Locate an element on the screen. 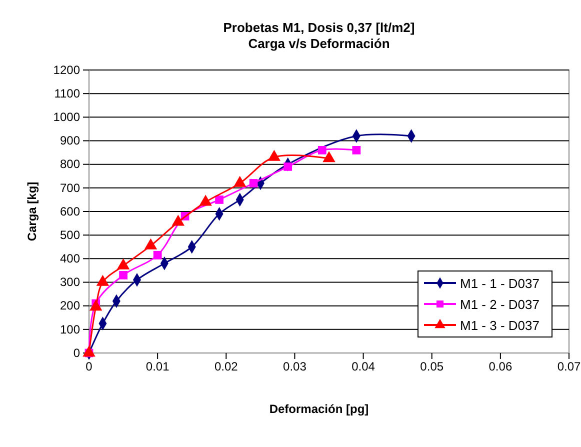  y-tick-label: 300 is located at coordinates (70, 282).